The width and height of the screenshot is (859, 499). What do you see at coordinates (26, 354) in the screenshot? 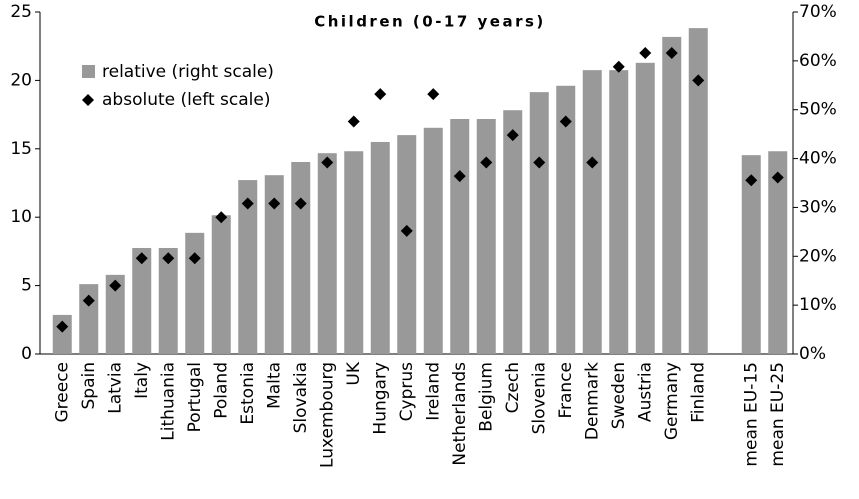
I see `y-tick-label: 0` at bounding box center [26, 354].